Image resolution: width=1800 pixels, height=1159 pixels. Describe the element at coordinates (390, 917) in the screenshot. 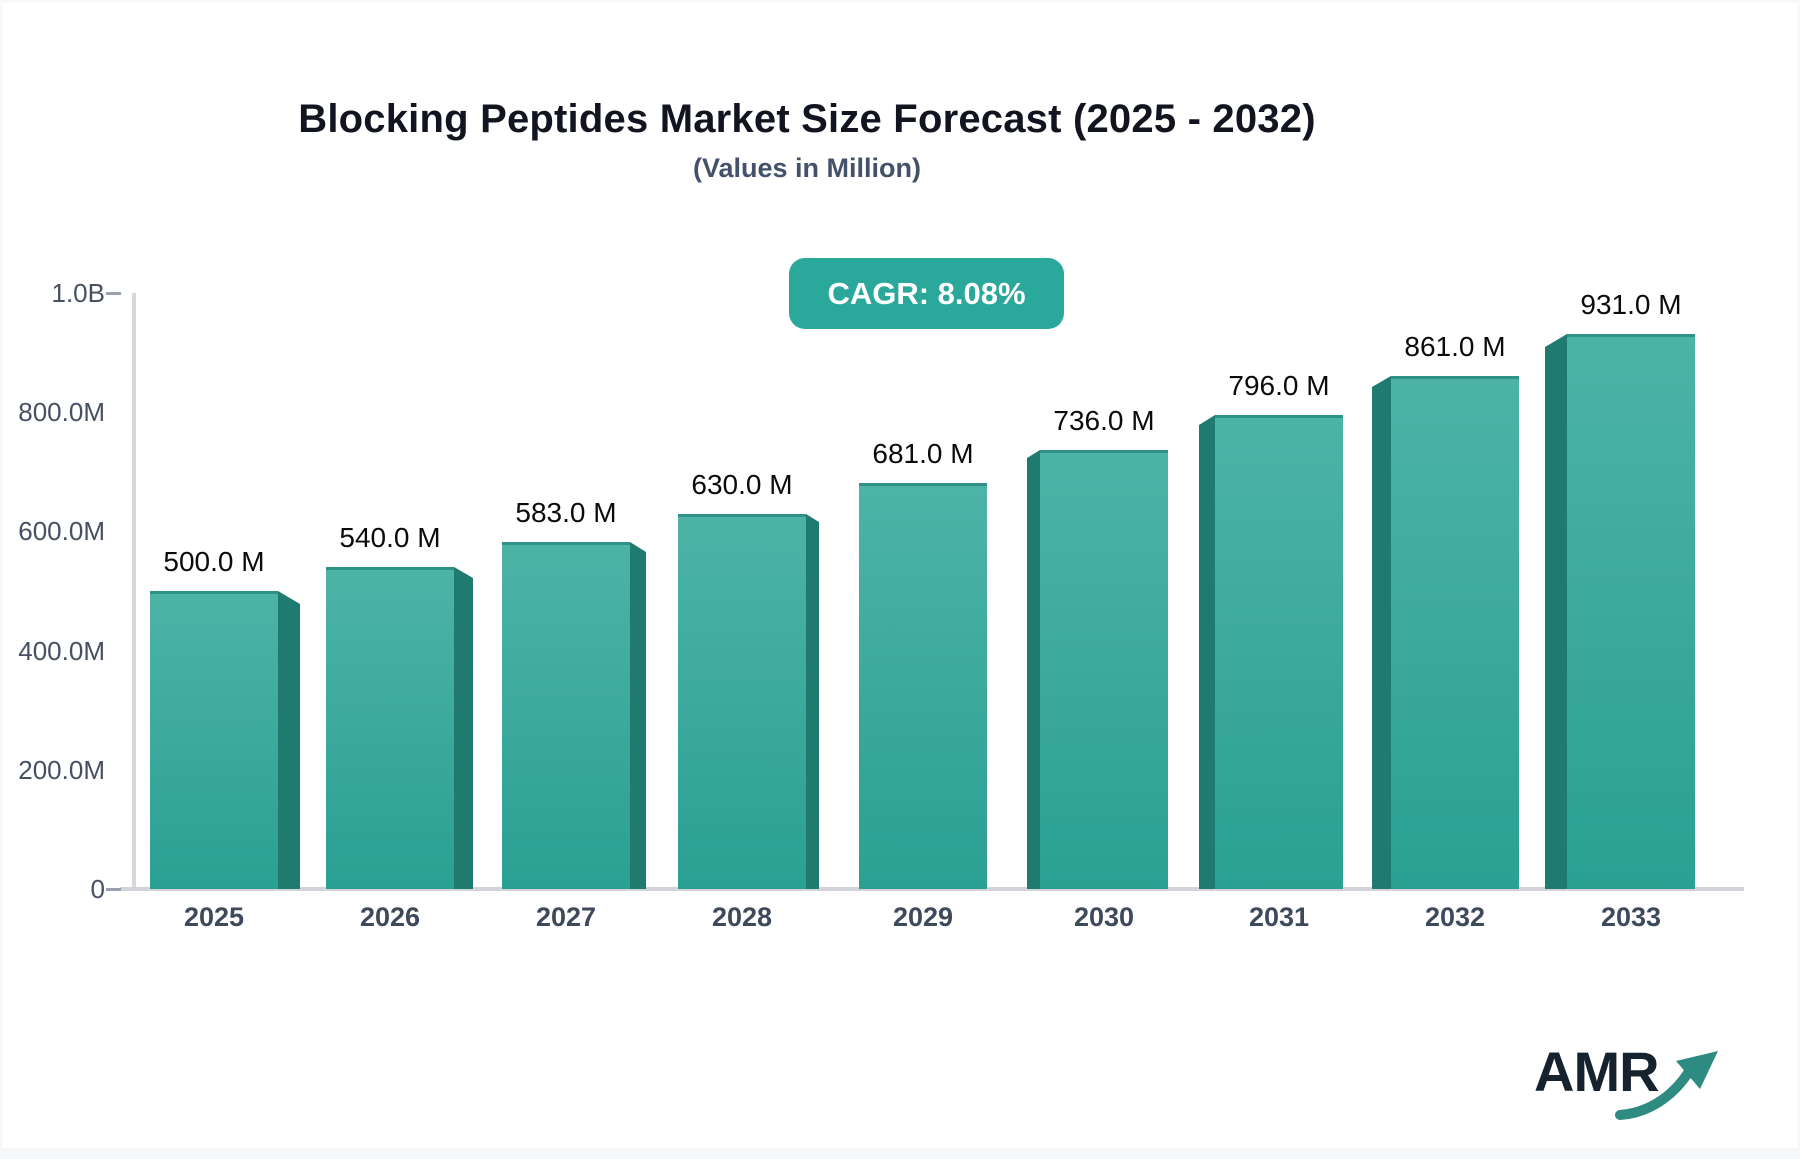

I see `x-axis-label: 2026` at that location.